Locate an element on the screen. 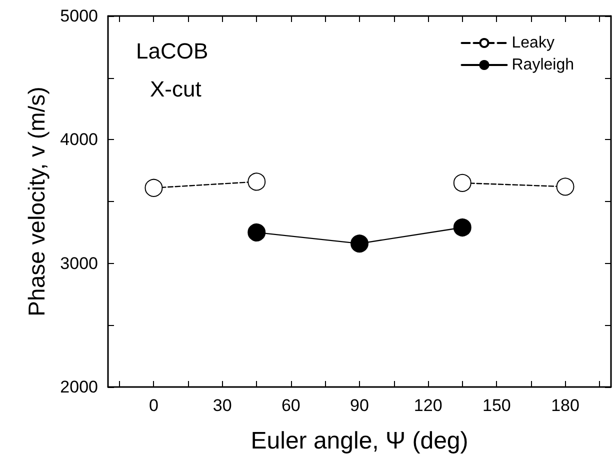 The width and height of the screenshot is (614, 461). y-tick-label: 2000 is located at coordinates (79, 387).